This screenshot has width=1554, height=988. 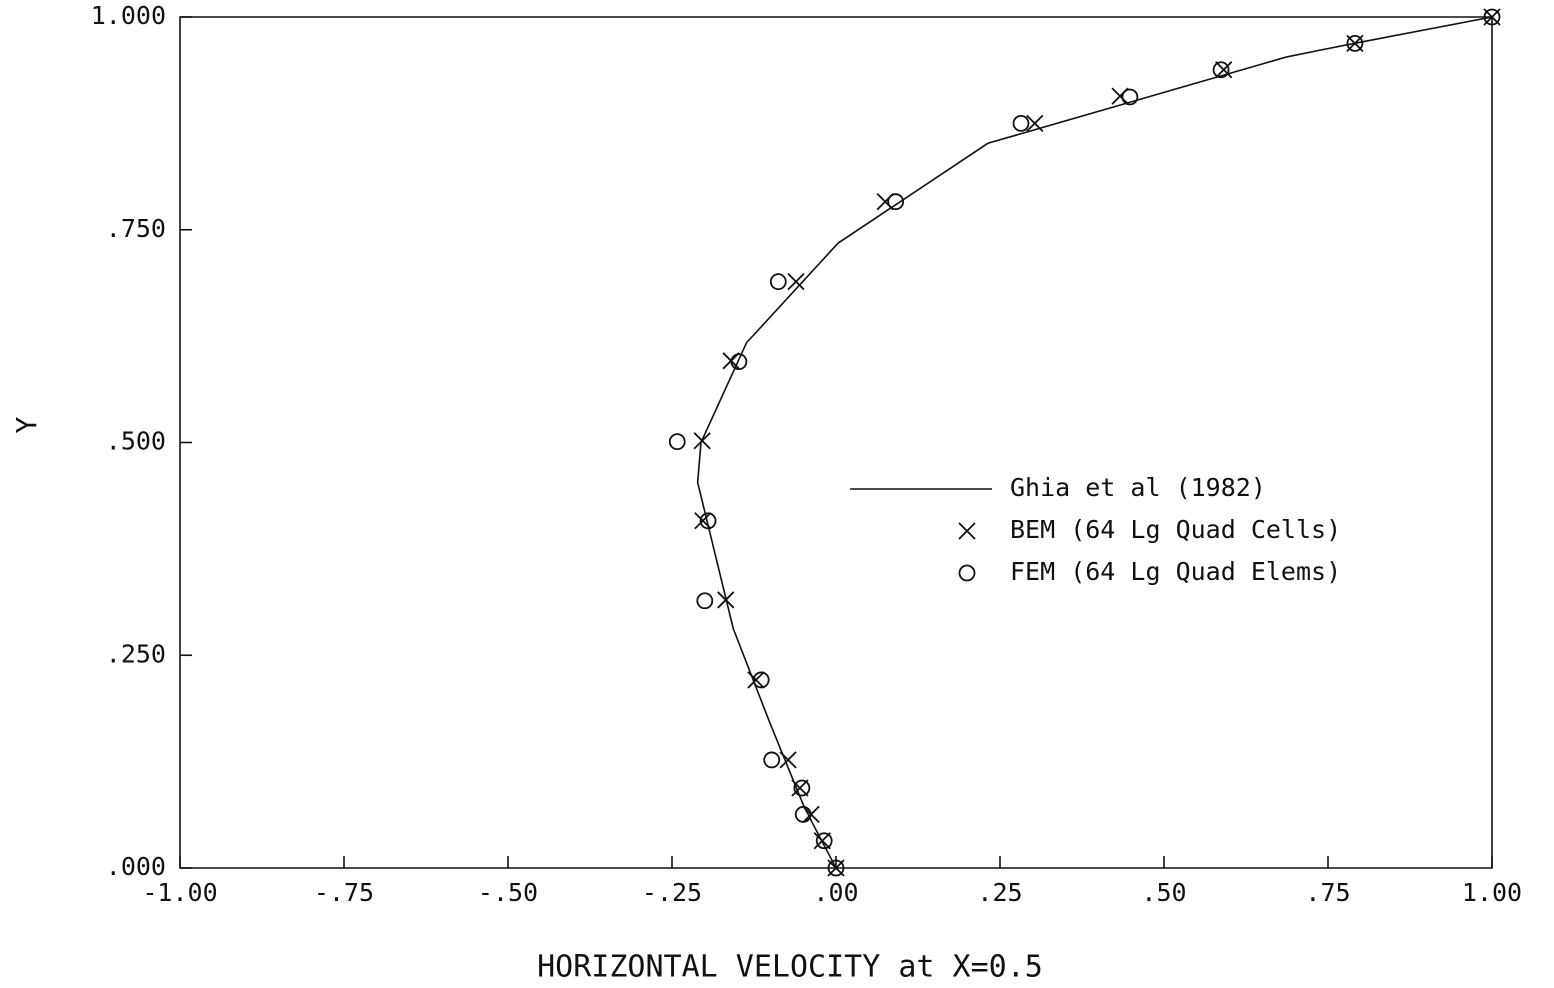 What do you see at coordinates (136, 441) in the screenshot?
I see `y-tick-label: .500` at bounding box center [136, 441].